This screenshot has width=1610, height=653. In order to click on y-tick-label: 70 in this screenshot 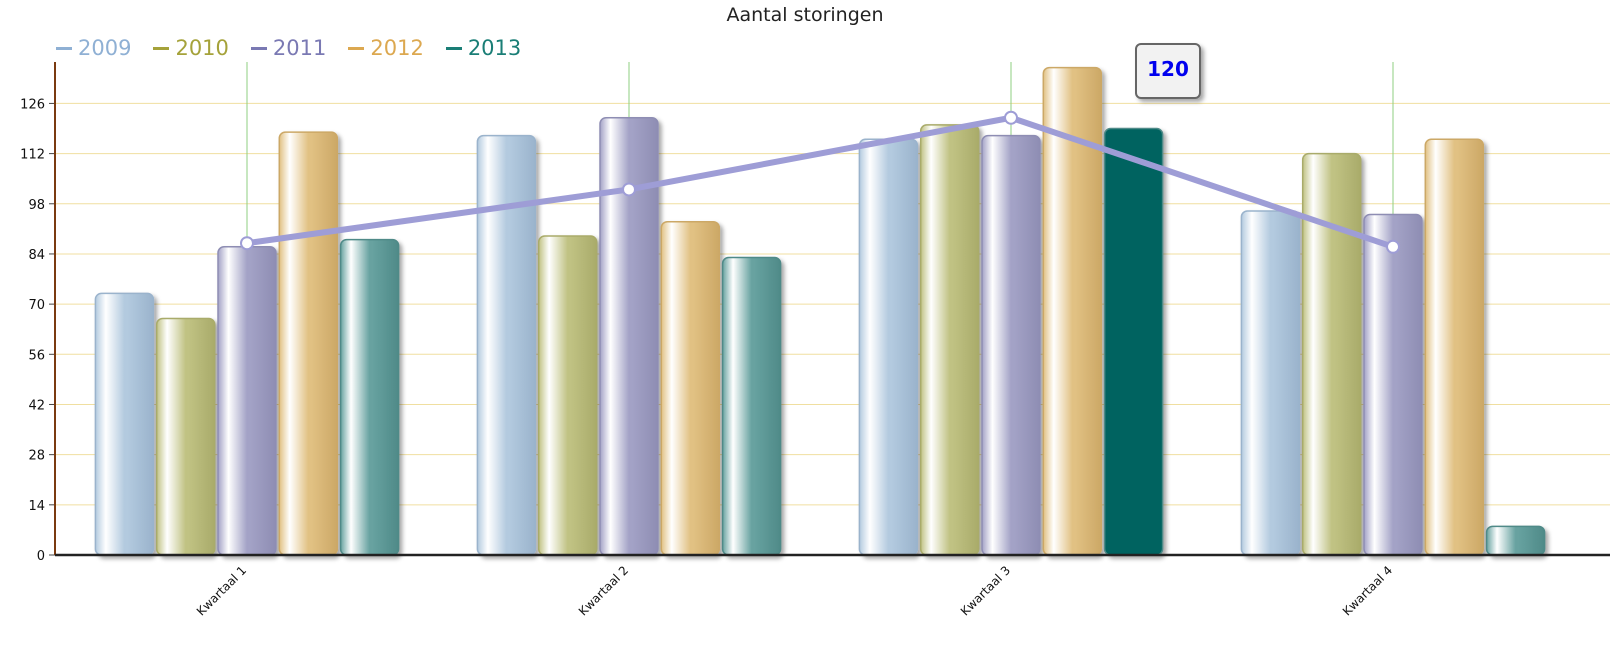, I will do `click(36, 305)`.